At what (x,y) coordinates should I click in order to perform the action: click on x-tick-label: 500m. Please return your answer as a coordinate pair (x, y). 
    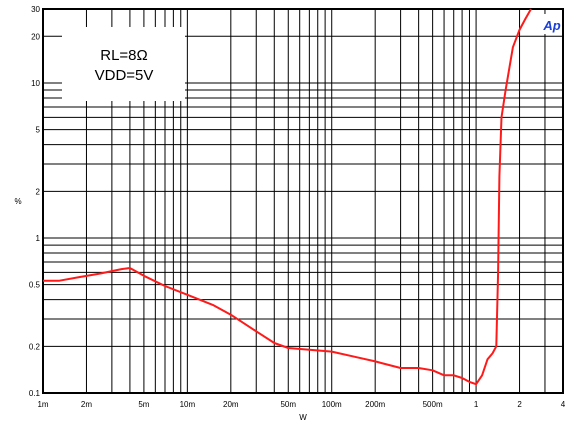
    Looking at the image, I should click on (433, 404).